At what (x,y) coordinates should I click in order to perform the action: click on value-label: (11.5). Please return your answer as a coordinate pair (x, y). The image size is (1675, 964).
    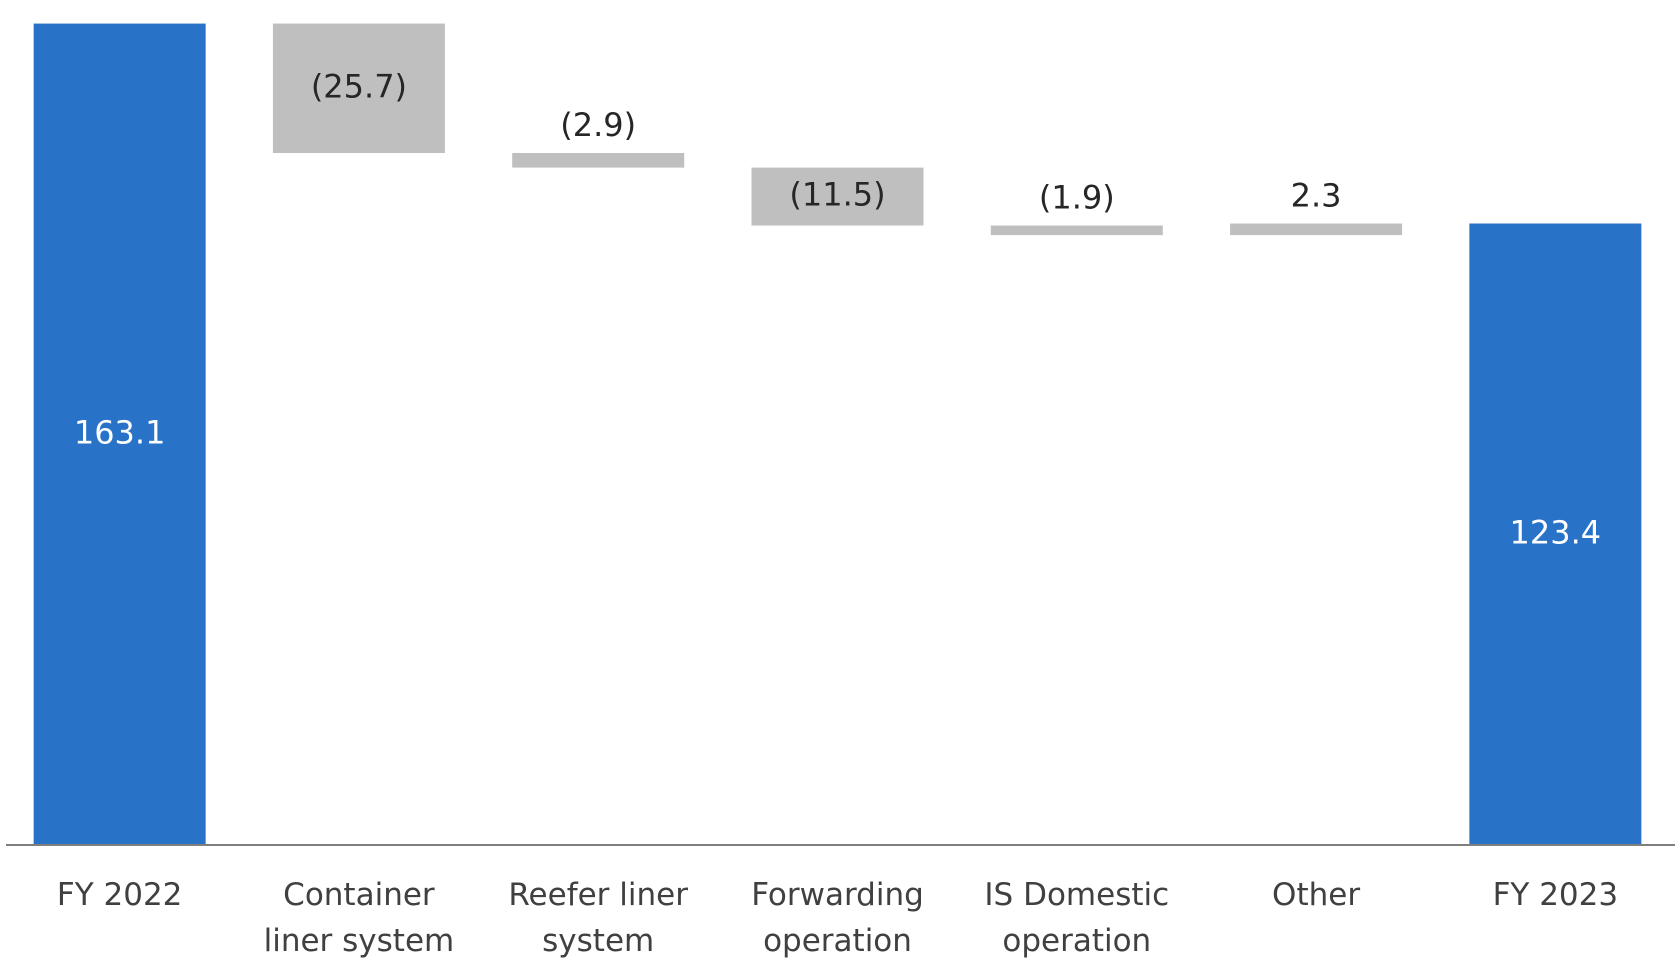
    Looking at the image, I should click on (837, 195).